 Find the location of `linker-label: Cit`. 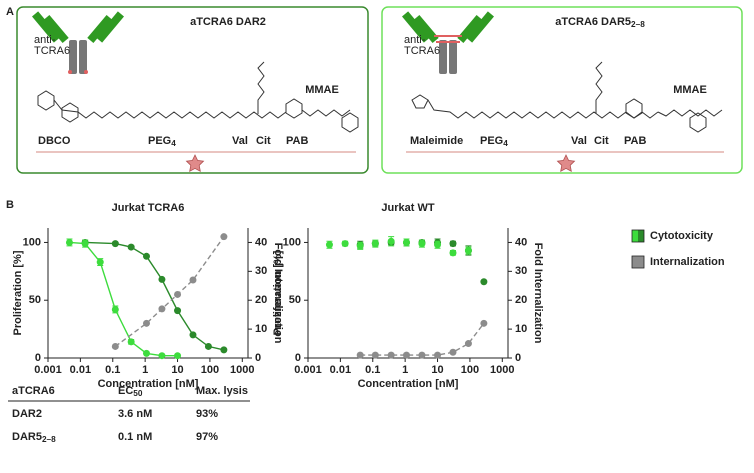

linker-label: Cit is located at coordinates (601, 141).